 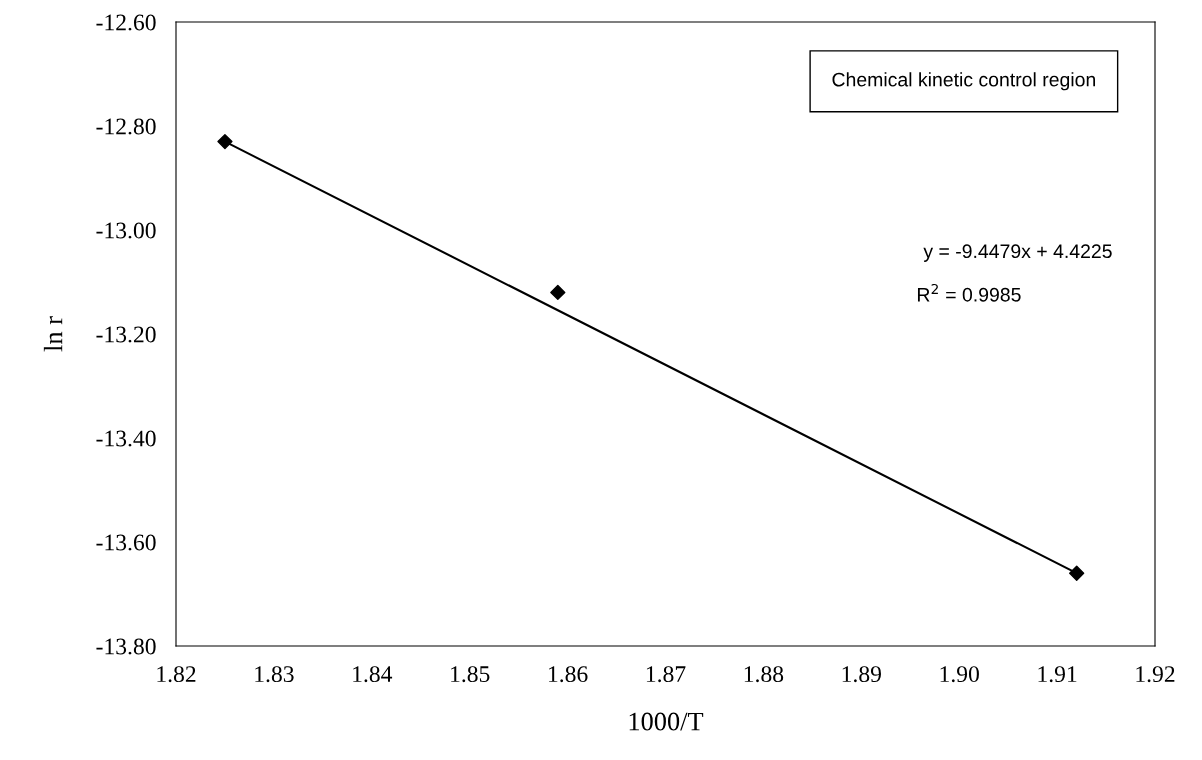 I want to click on x-tick-label: 1.91, so click(x=1057, y=674).